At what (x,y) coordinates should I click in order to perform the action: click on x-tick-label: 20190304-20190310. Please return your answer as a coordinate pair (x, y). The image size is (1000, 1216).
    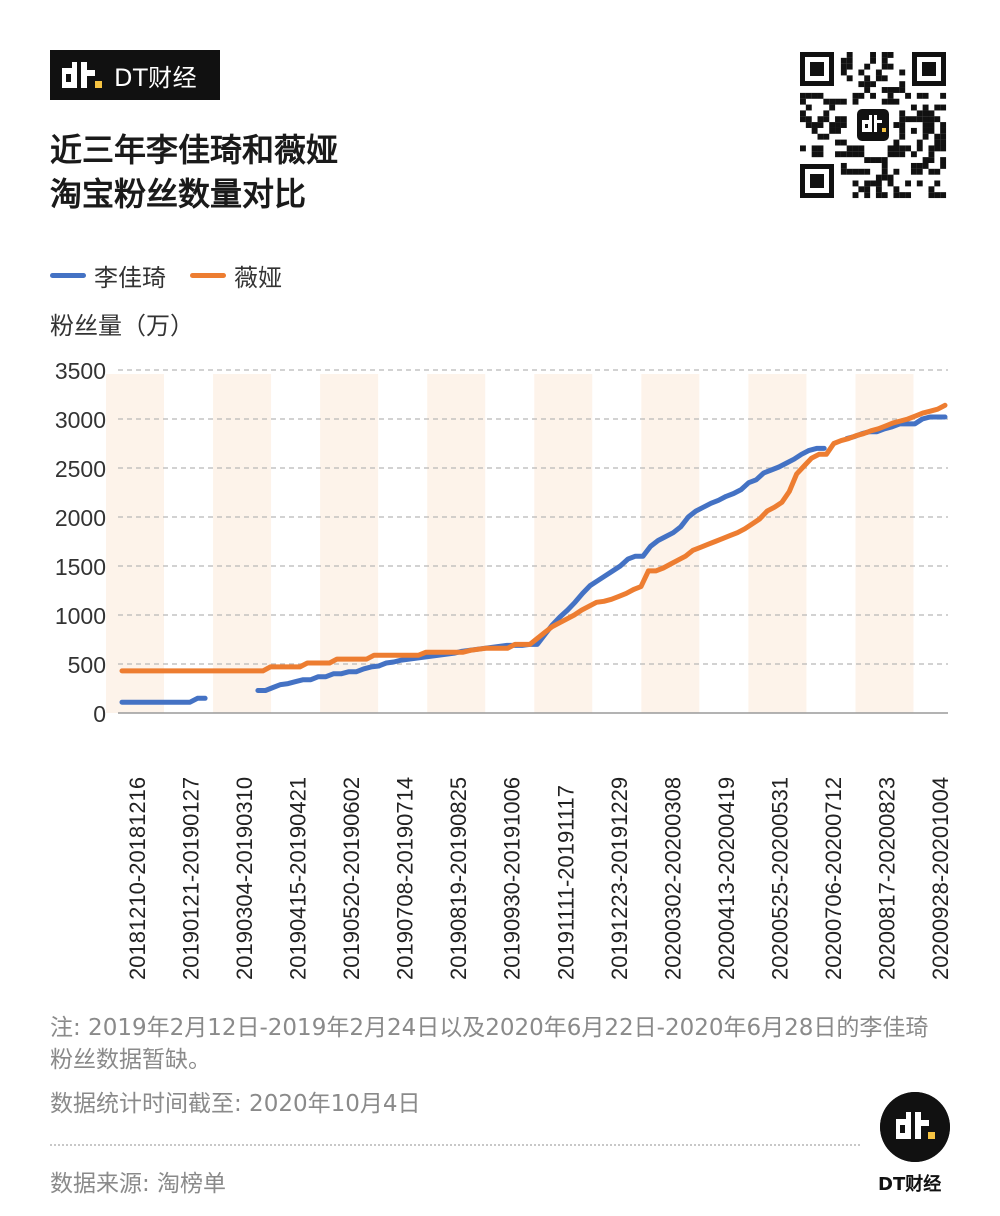
    Looking at the image, I should click on (244, 878).